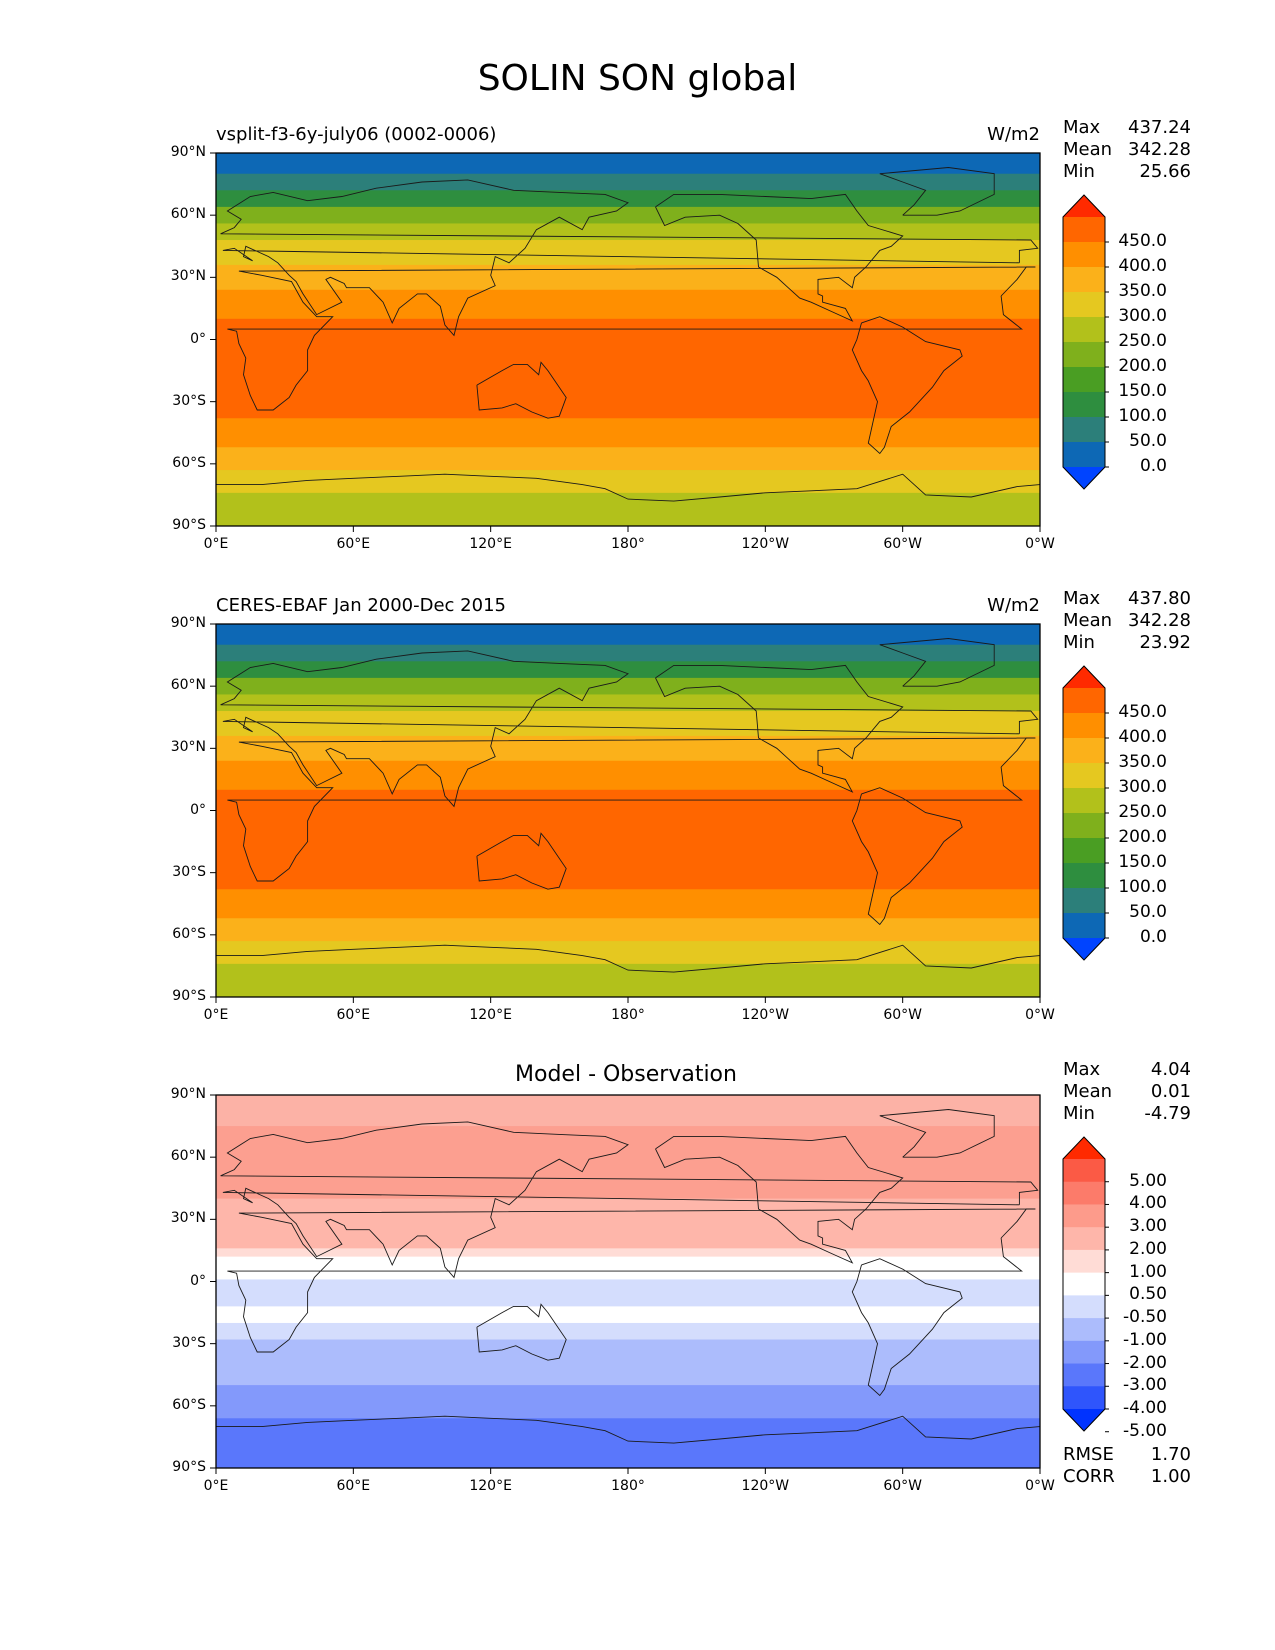 Image resolution: width=1275 pixels, height=1650 pixels. Describe the element at coordinates (1145, 1385) in the screenshot. I see `colorbar-label: -3.00` at that location.